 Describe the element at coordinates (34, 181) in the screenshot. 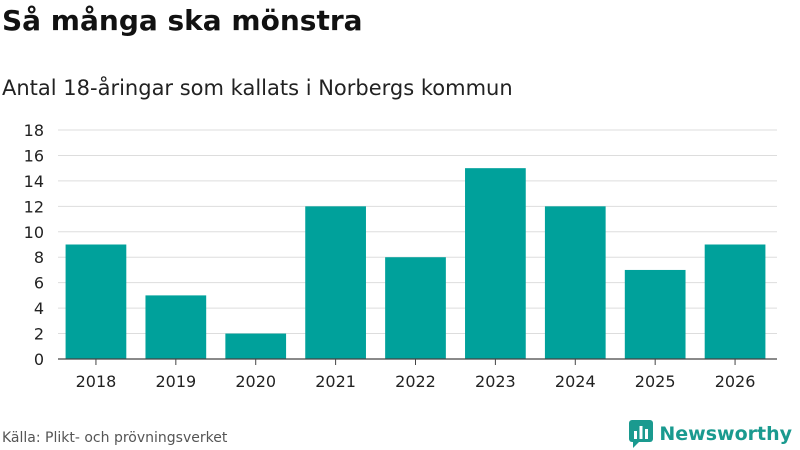

I see `y-tick-label: 14` at that location.